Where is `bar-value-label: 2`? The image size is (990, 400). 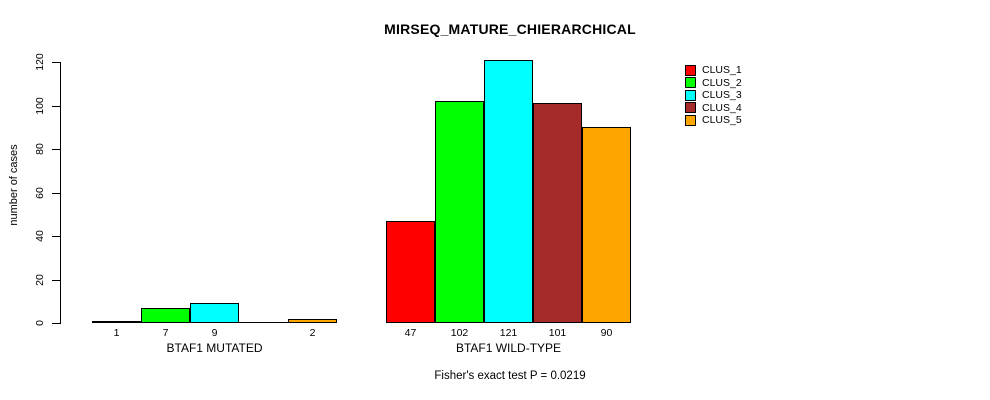 bar-value-label: 2 is located at coordinates (312, 333).